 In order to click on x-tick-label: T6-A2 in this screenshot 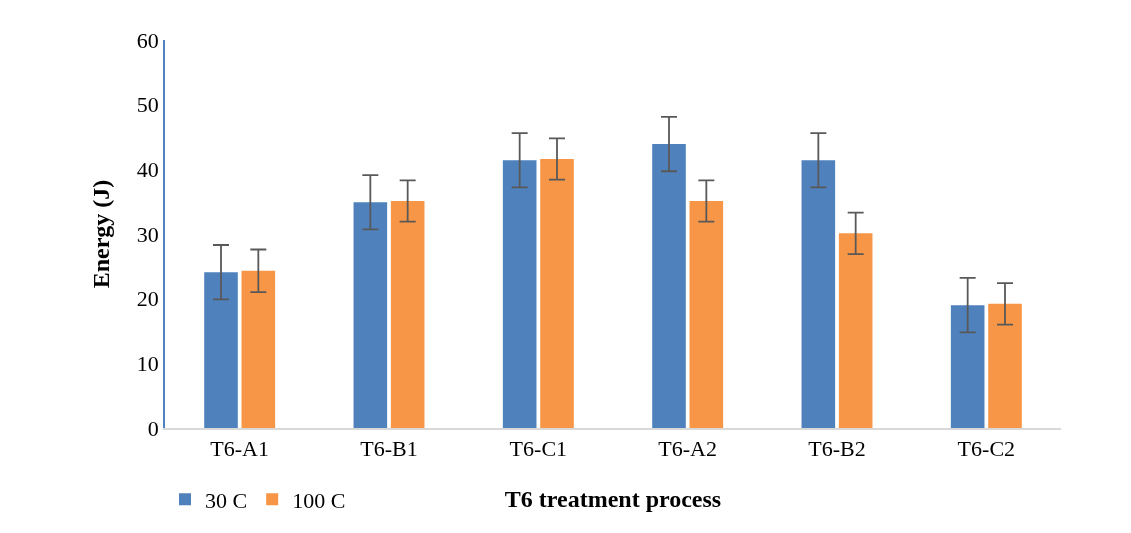, I will do `click(687, 449)`.